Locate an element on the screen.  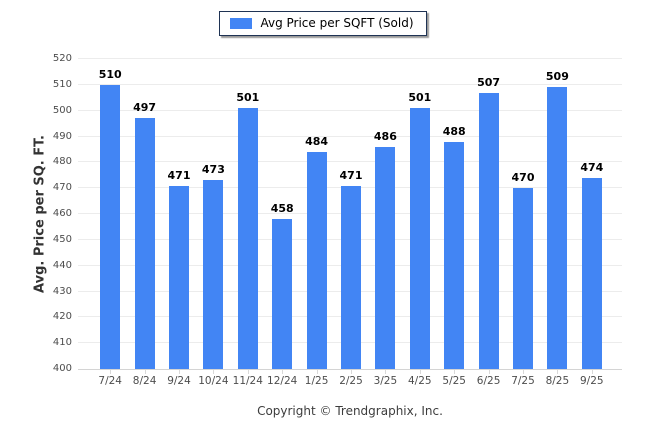
x-tick-label: 8/24 is located at coordinates (144, 381).